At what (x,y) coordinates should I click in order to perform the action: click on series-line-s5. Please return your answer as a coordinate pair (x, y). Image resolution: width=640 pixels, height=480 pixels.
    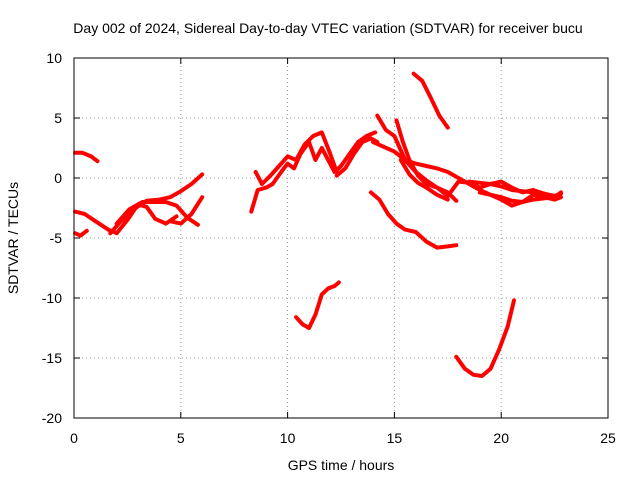
    Looking at the image, I should click on (157, 213).